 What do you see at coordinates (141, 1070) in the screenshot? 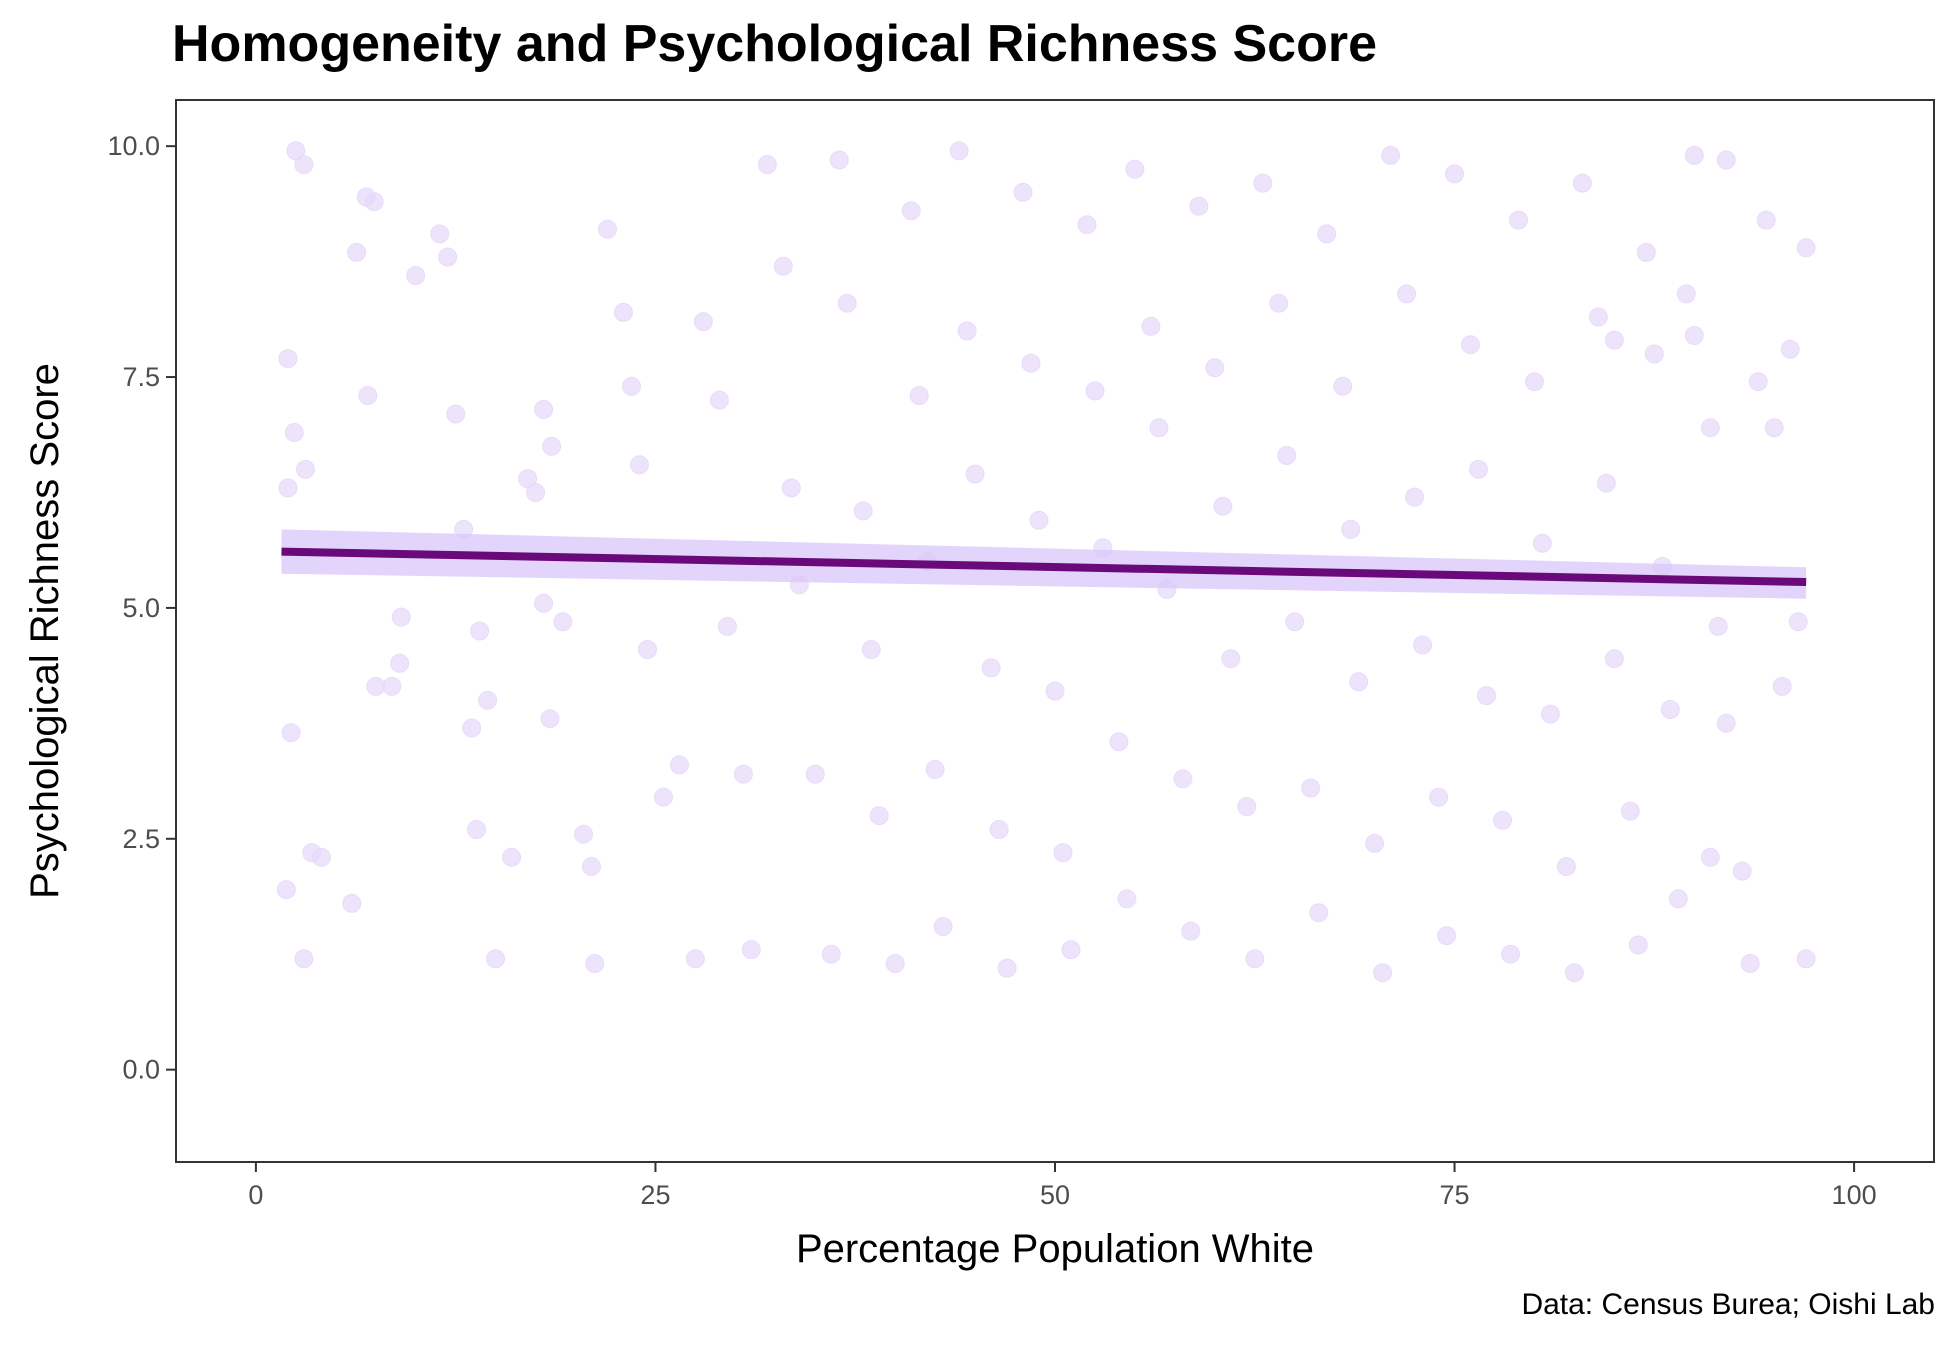
I see `y-tick-label: 0.0` at bounding box center [141, 1070].